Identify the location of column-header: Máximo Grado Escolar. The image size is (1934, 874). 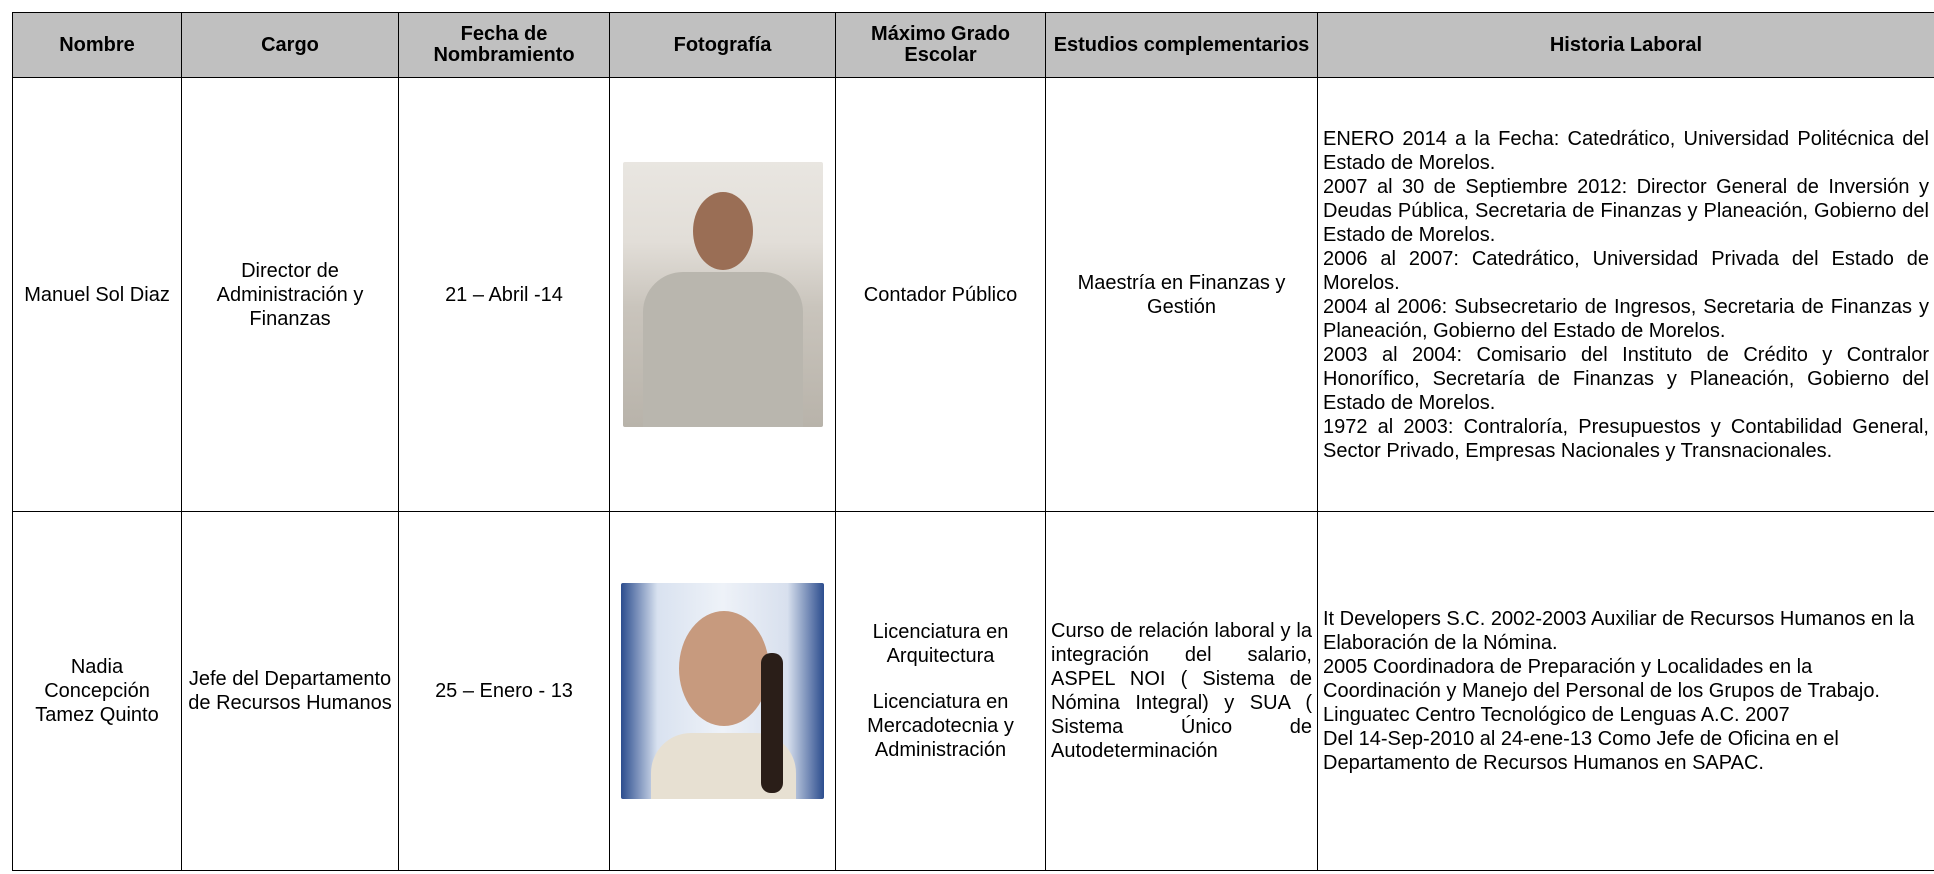
(940, 45).